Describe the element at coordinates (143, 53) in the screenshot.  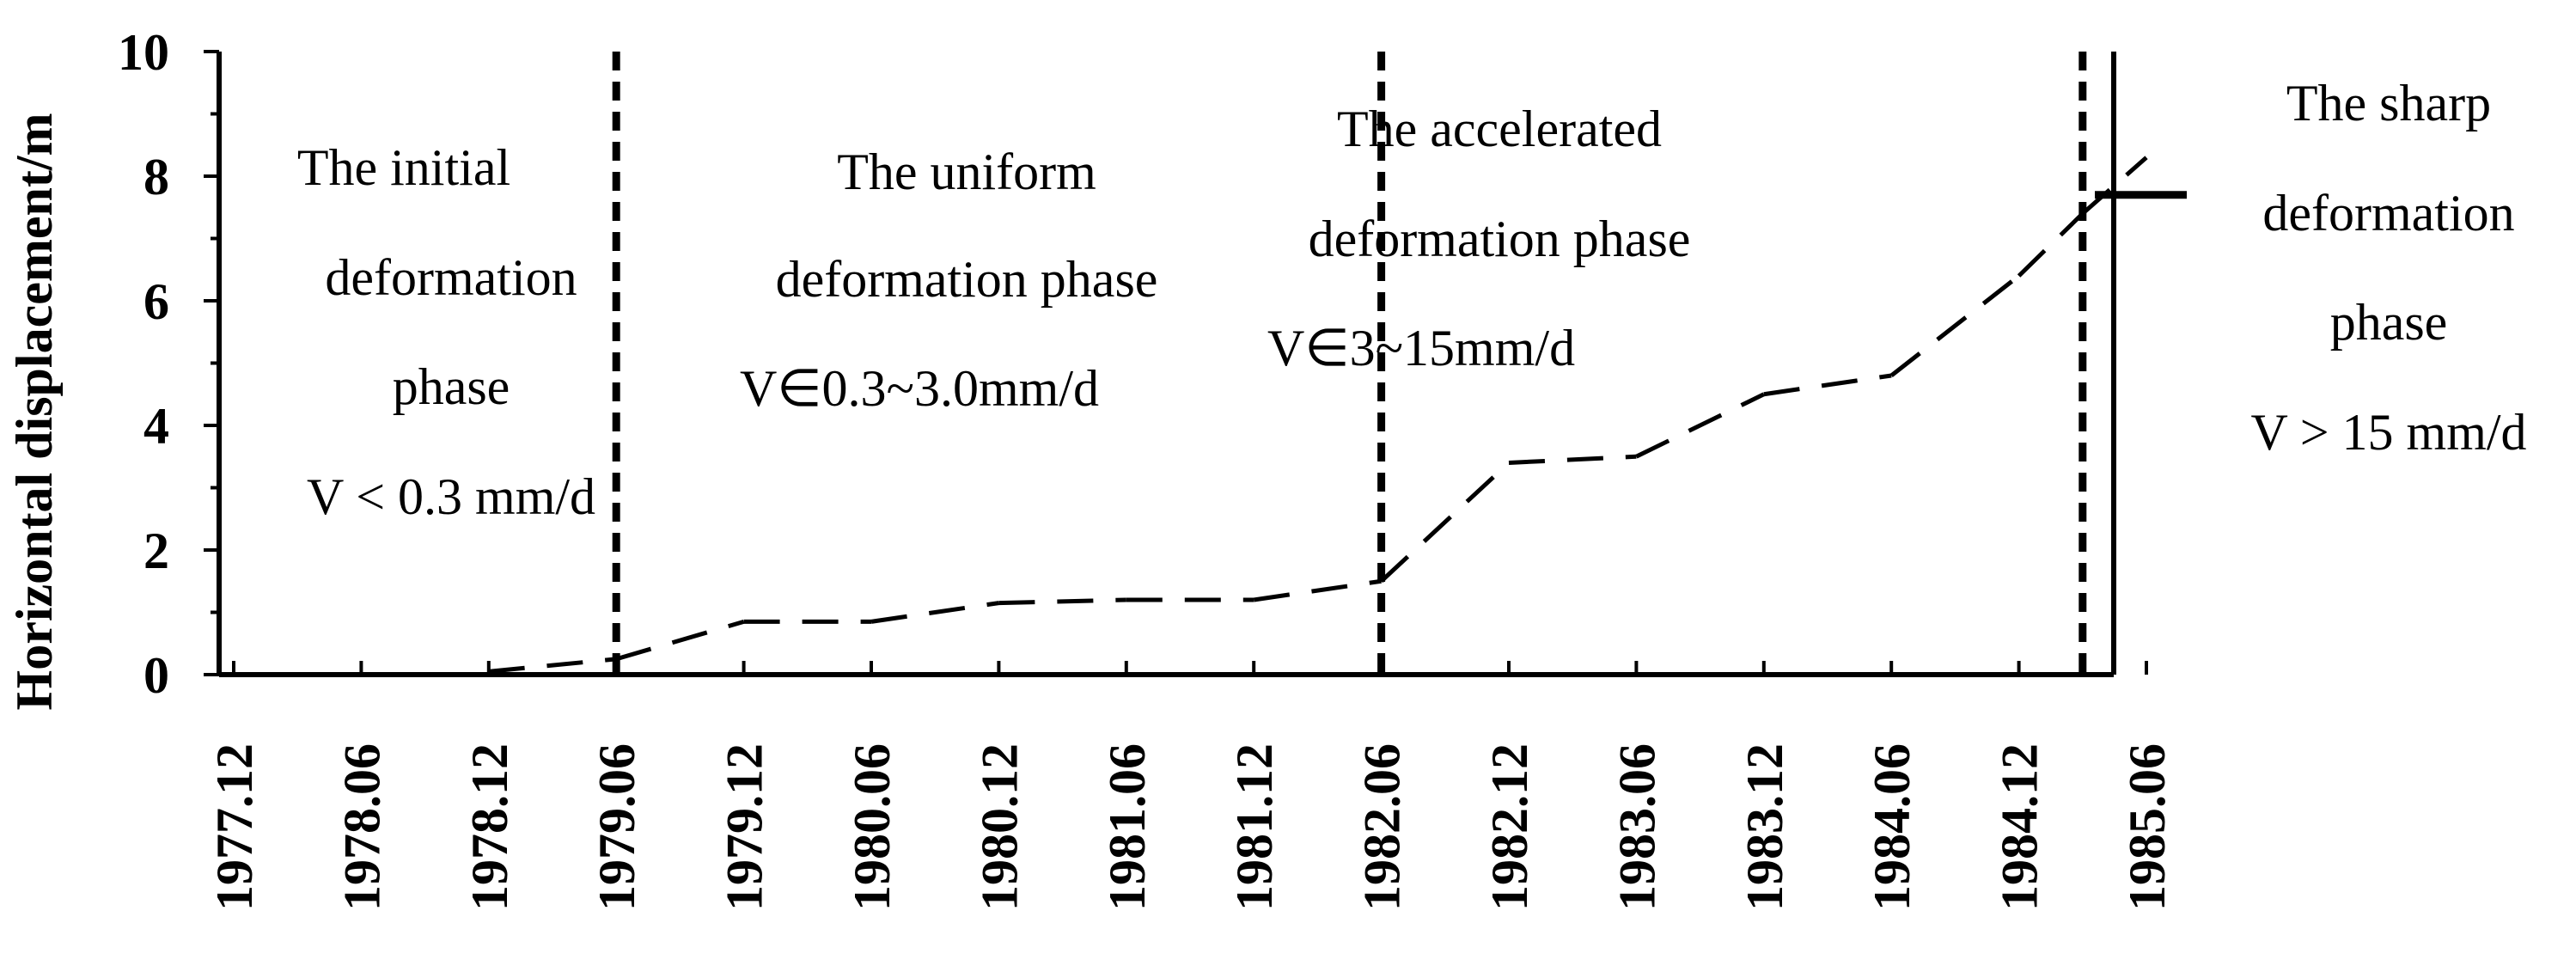
I see `y-tick-label: 10` at that location.